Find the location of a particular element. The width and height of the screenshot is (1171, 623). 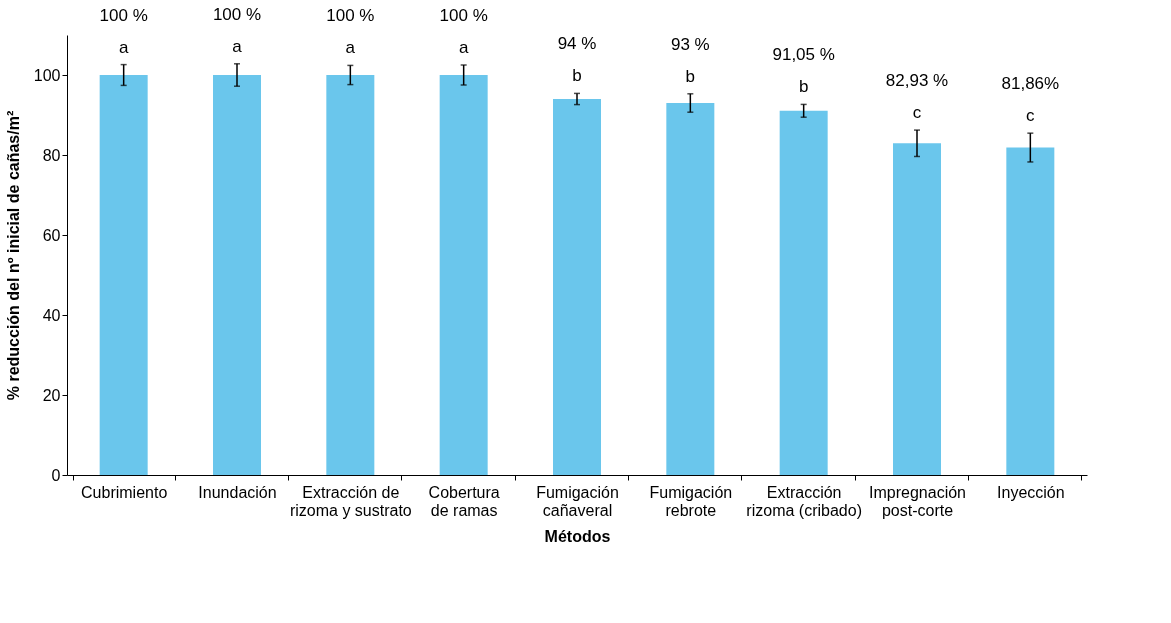

x-tick-label: Cobertura de ramas is located at coordinates (464, 501).